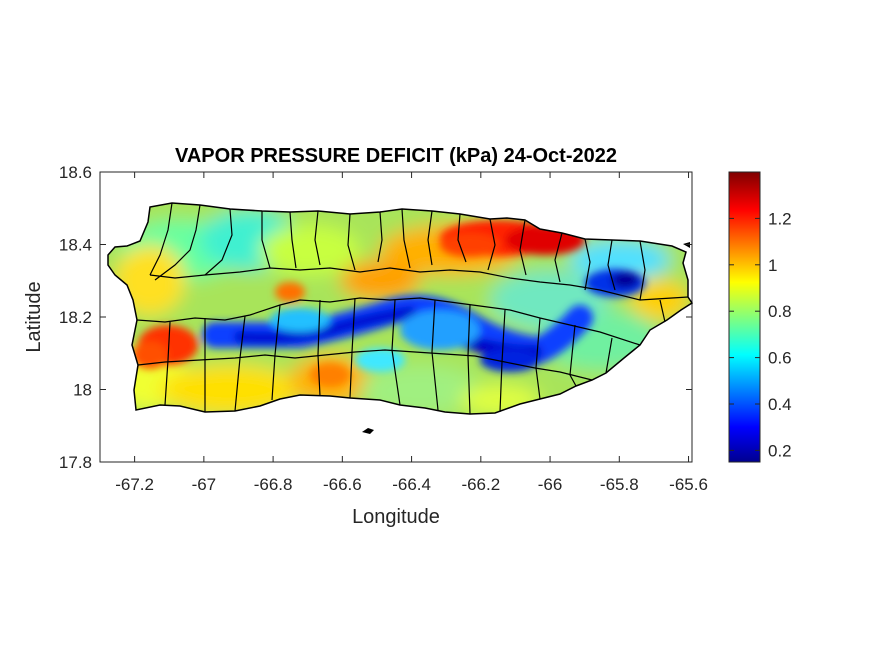 This screenshot has width=875, height=656. I want to click on y-tick-label: 17.8, so click(75, 462).